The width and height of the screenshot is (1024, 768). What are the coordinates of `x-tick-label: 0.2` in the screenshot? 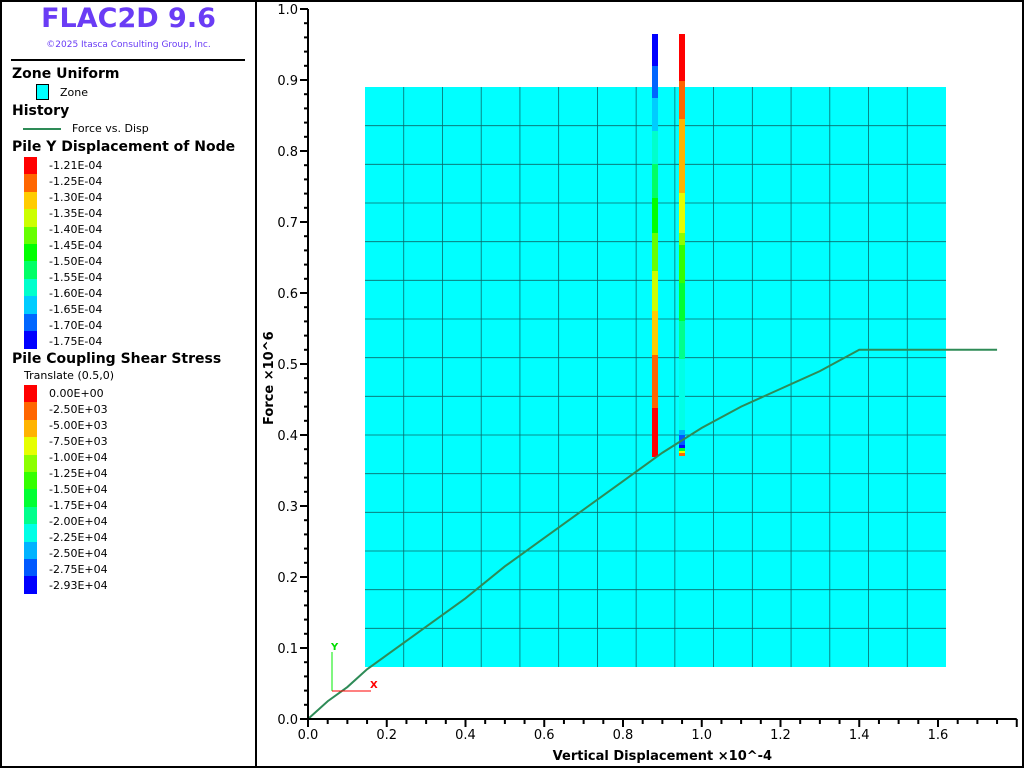 It's located at (386, 735).